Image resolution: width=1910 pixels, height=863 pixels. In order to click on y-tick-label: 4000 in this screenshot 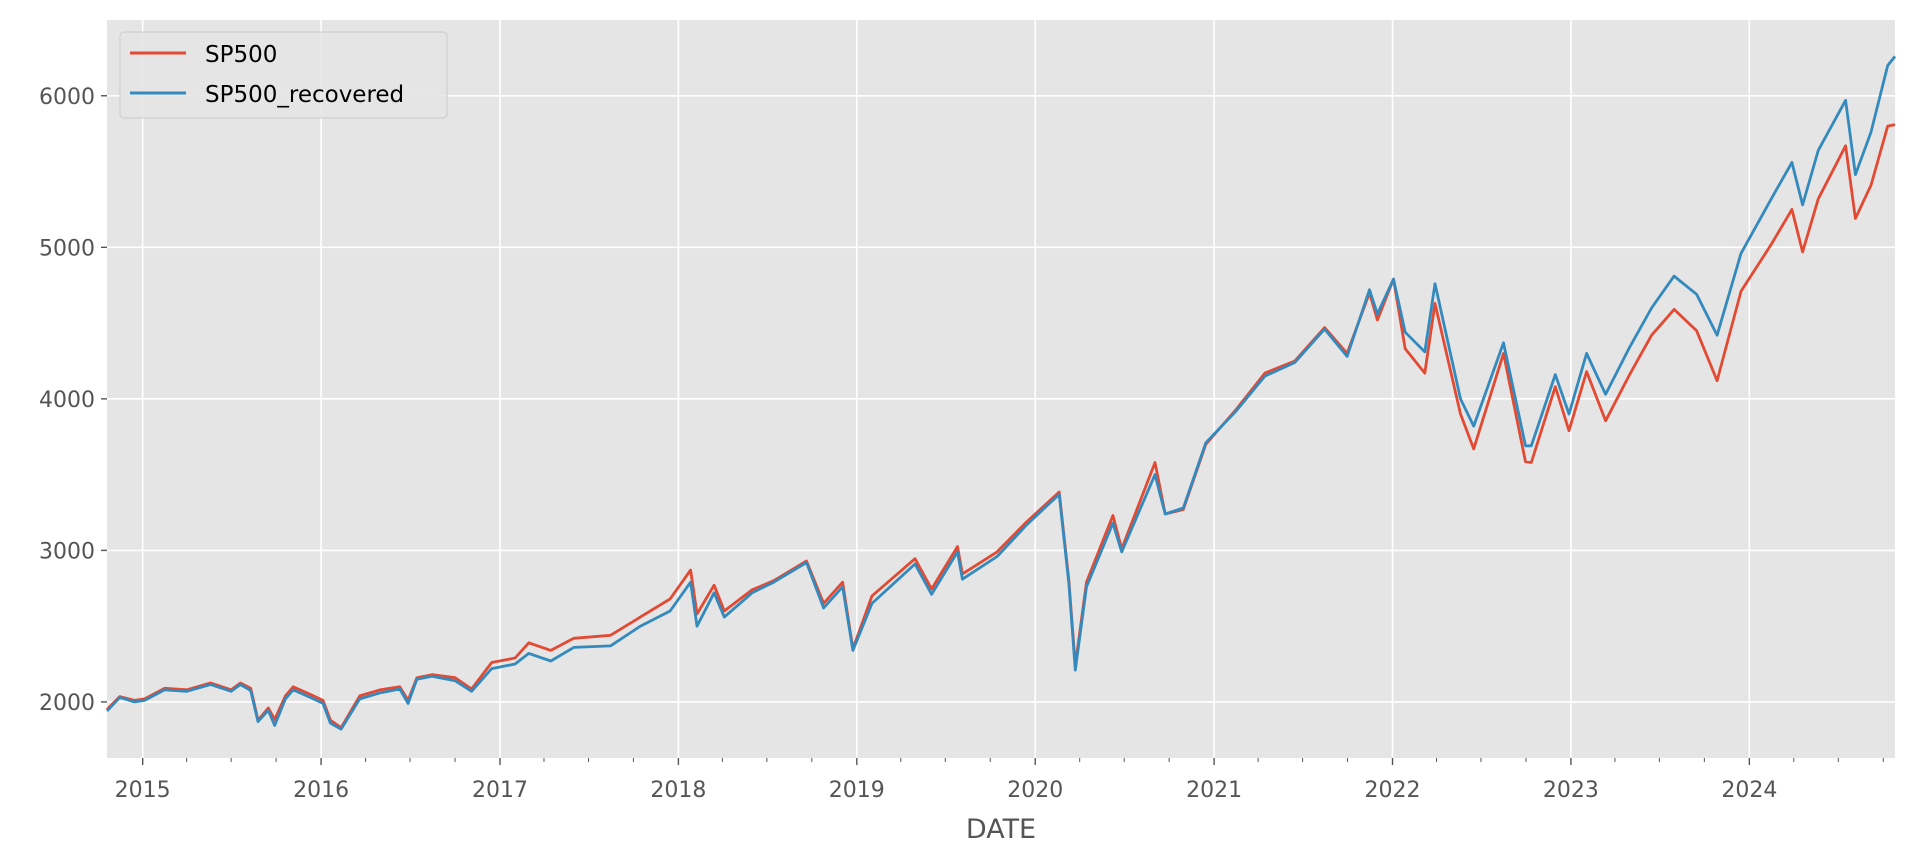, I will do `click(67, 400)`.